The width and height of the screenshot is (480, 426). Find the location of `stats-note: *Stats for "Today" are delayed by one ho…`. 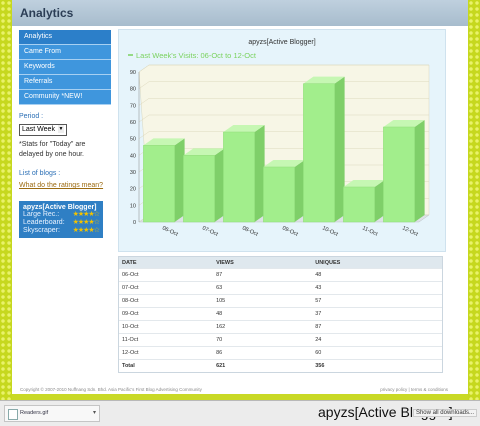

stats-note: *Stats for "Today" are delayed by one ho… is located at coordinates (52, 149).